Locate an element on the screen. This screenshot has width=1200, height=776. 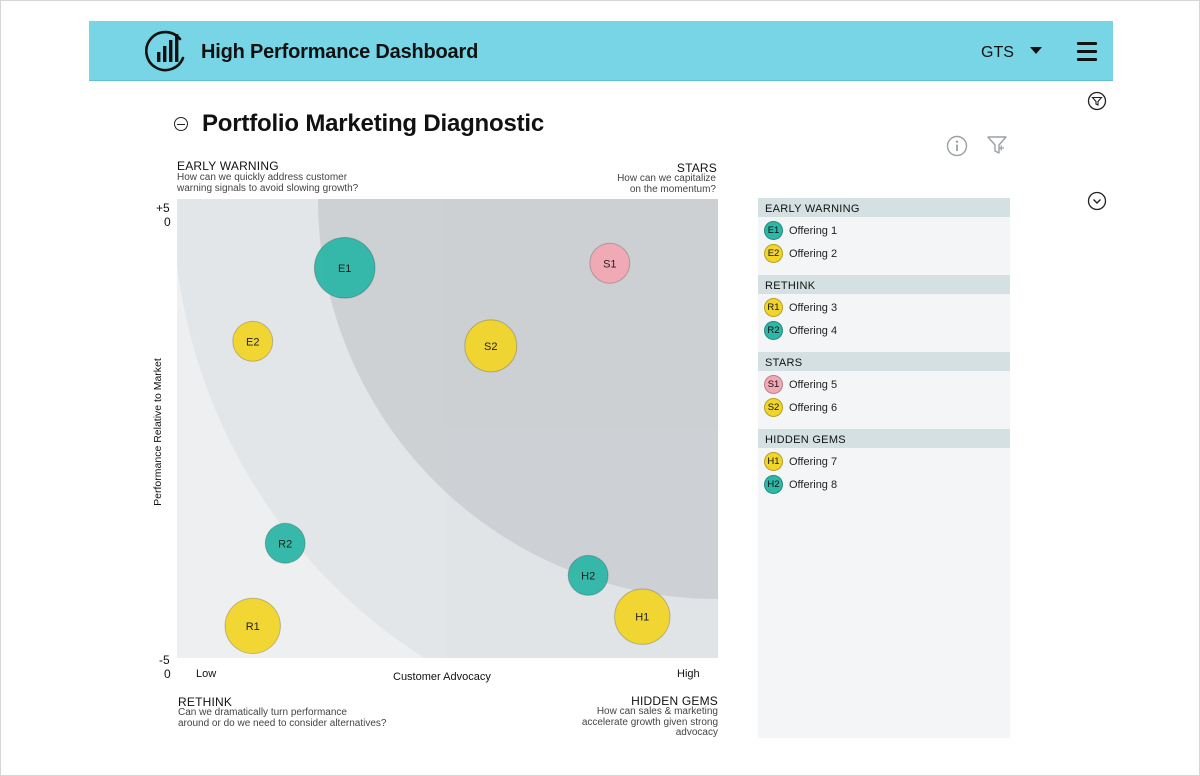
bubble-e2 is located at coordinates (253, 341).